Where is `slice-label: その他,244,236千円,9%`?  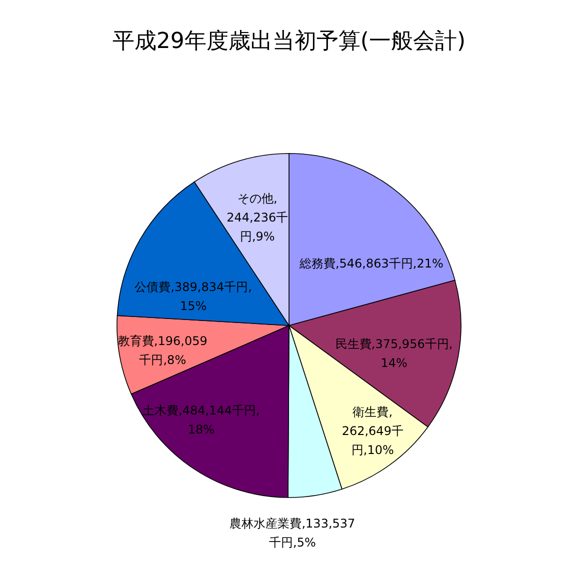 slice-label: その他,244,236千円,9% is located at coordinates (257, 218).